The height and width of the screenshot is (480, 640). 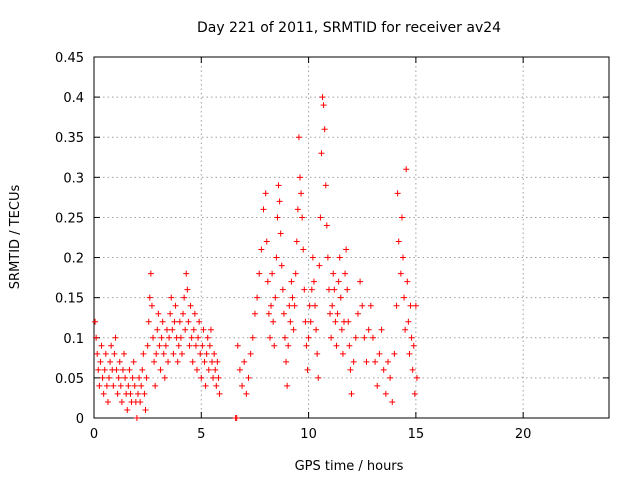 I want to click on x-tick-label: 10, so click(x=308, y=434).